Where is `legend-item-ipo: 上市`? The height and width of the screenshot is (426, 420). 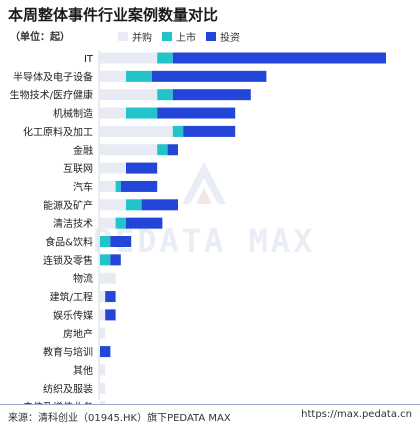 legend-item-ipo: 上市 is located at coordinates (179, 36).